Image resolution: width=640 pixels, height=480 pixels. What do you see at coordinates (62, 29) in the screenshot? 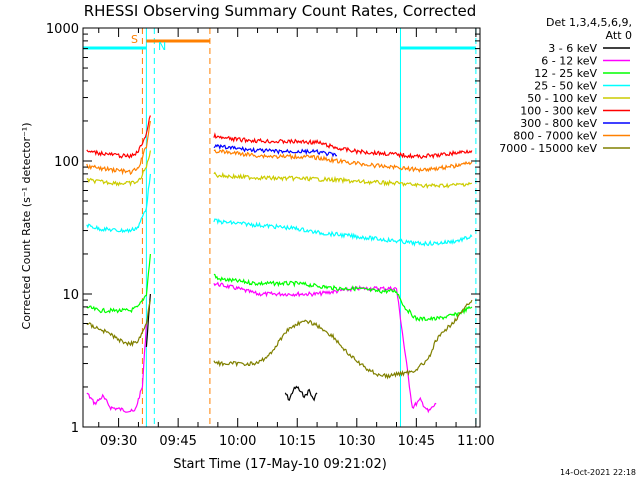
I see `y-tick-label: 1000` at bounding box center [62, 29].